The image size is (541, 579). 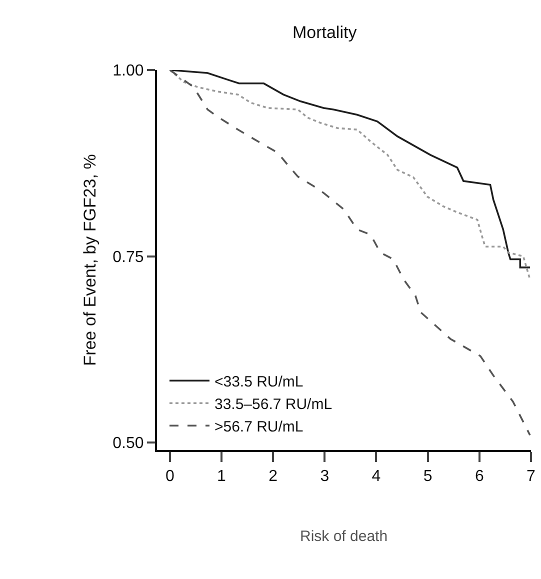 What do you see at coordinates (90, 260) in the screenshot?
I see `y-axis-title: Free of Event, by FGF23, %` at bounding box center [90, 260].